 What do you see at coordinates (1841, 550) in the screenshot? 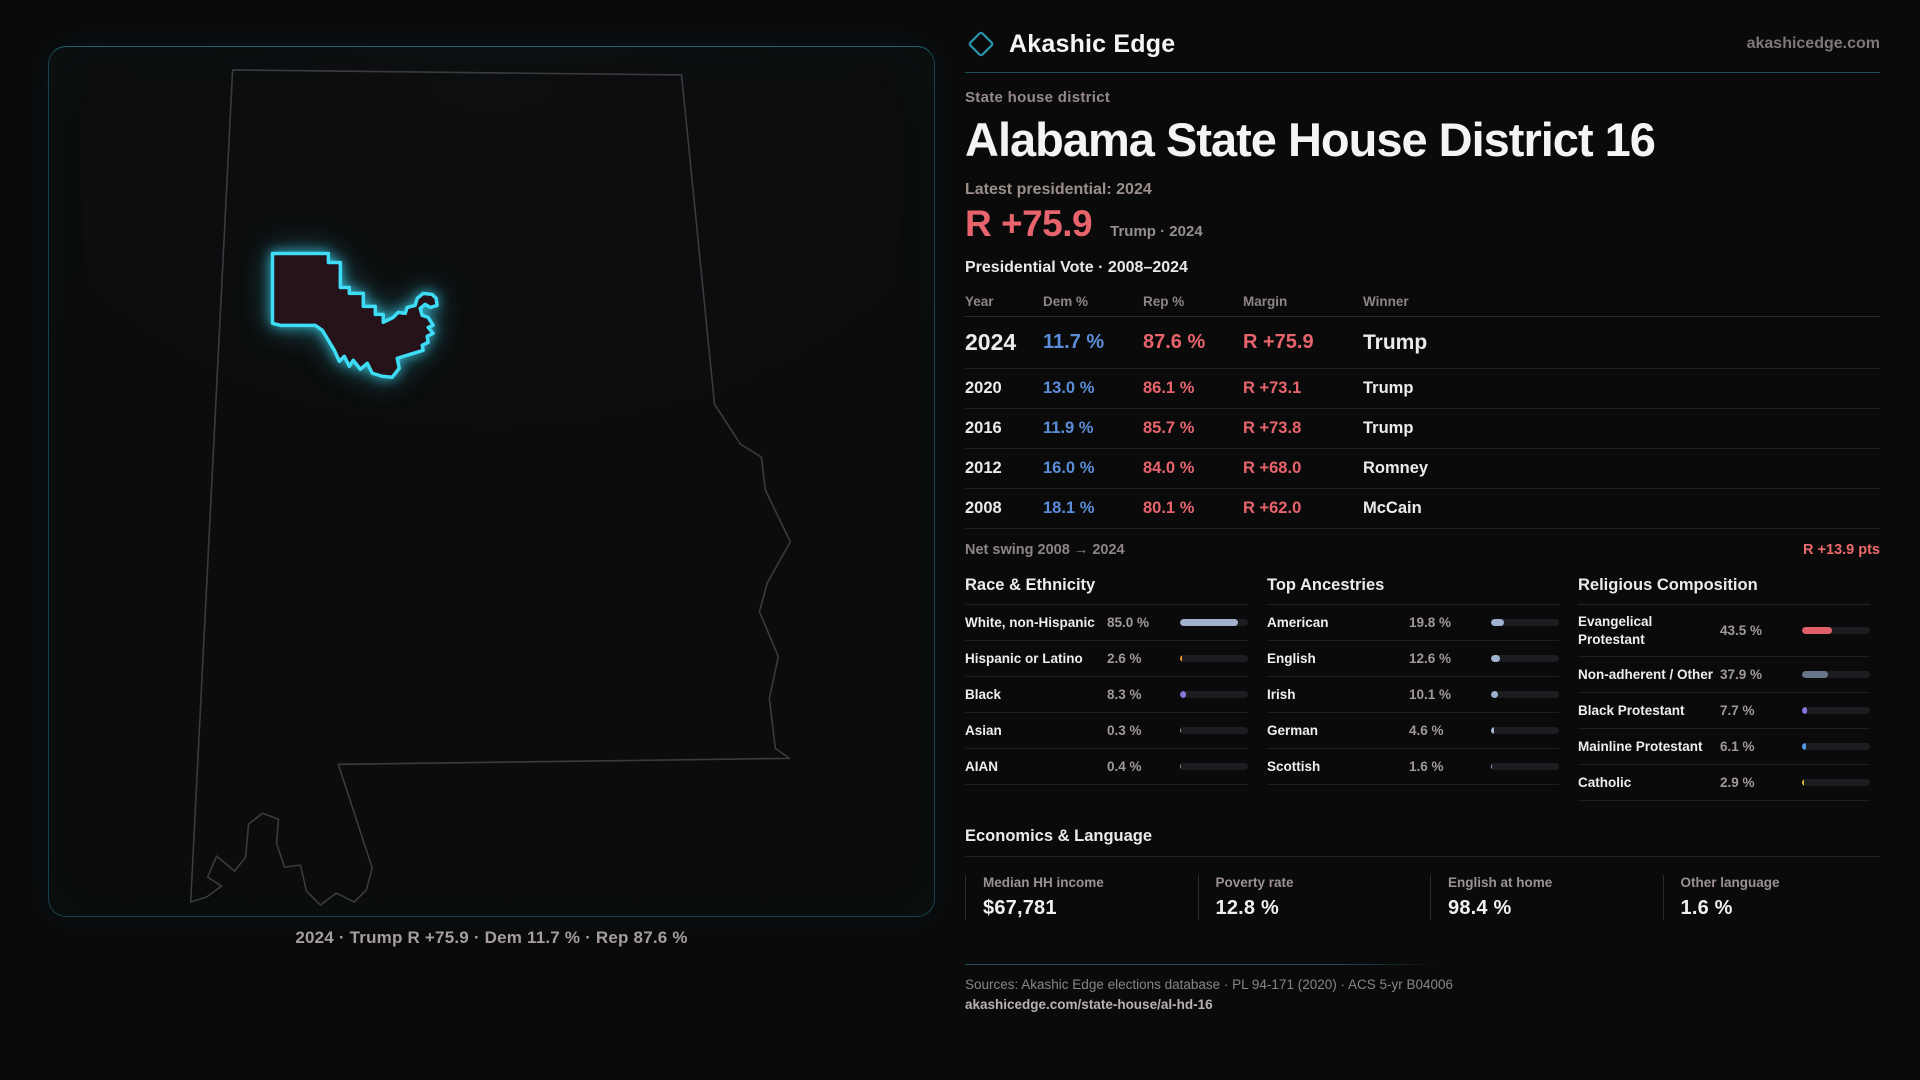
I see `net-swing-value: R +13.9 pts` at bounding box center [1841, 550].